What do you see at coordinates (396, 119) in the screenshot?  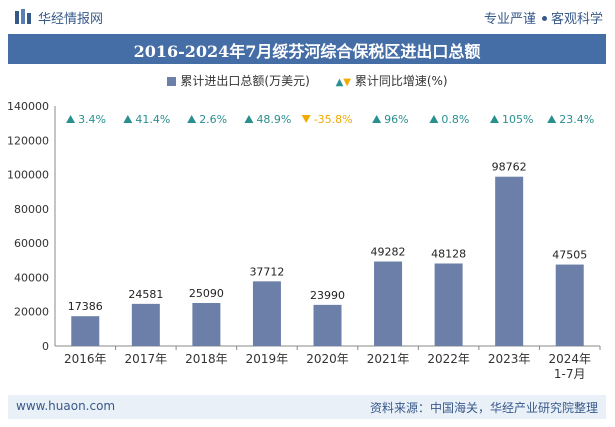 I see `growth-label: 96%` at bounding box center [396, 119].